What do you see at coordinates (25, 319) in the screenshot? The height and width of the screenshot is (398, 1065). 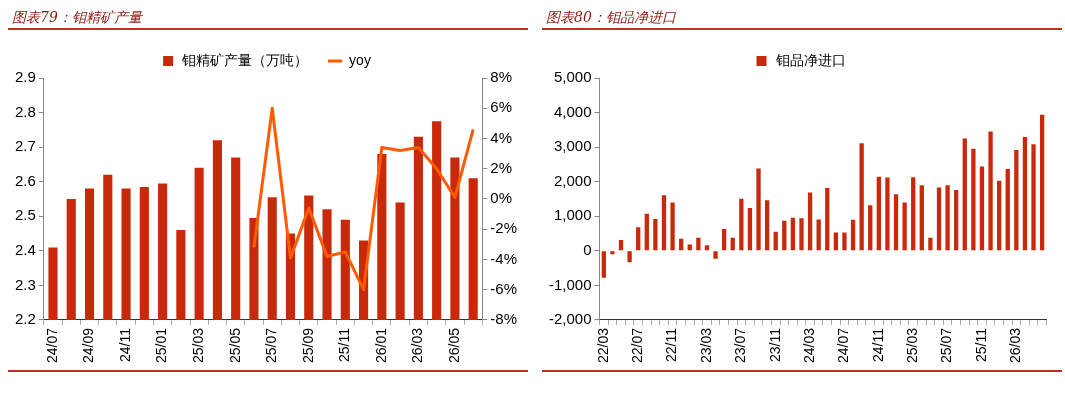 I see `y-tick-label: 2.2` at bounding box center [25, 319].